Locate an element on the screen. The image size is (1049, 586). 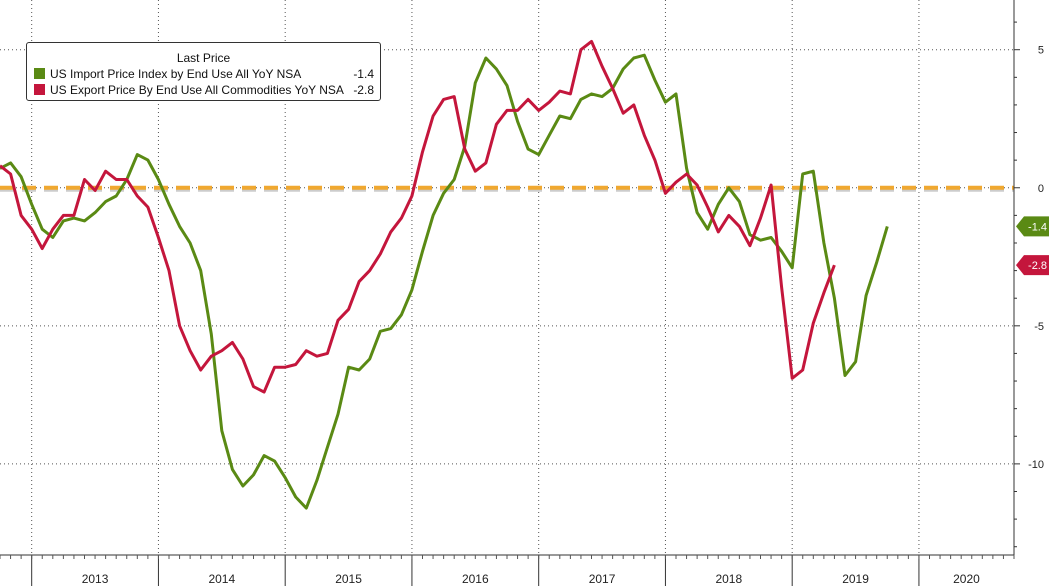
x-tick-label: 2019 is located at coordinates (855, 579).